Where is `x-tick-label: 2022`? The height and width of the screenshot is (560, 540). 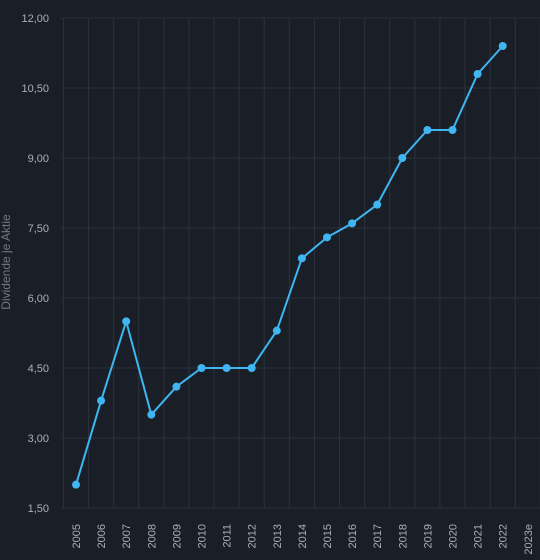
x-tick-label: 2022 is located at coordinates (504, 536).